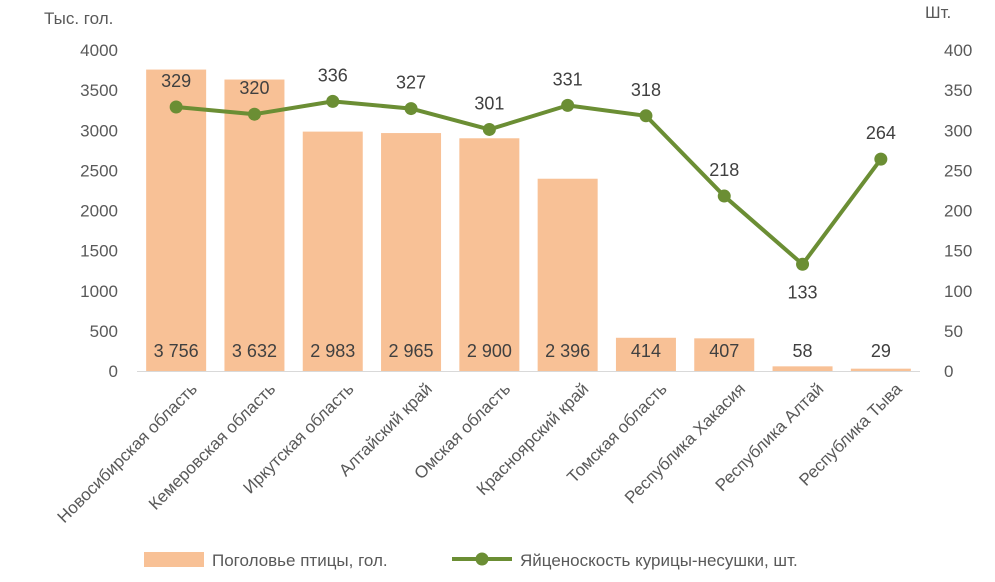 This screenshot has width=995, height=582. Describe the element at coordinates (958, 251) in the screenshot. I see `y-right-tick: 150` at that location.